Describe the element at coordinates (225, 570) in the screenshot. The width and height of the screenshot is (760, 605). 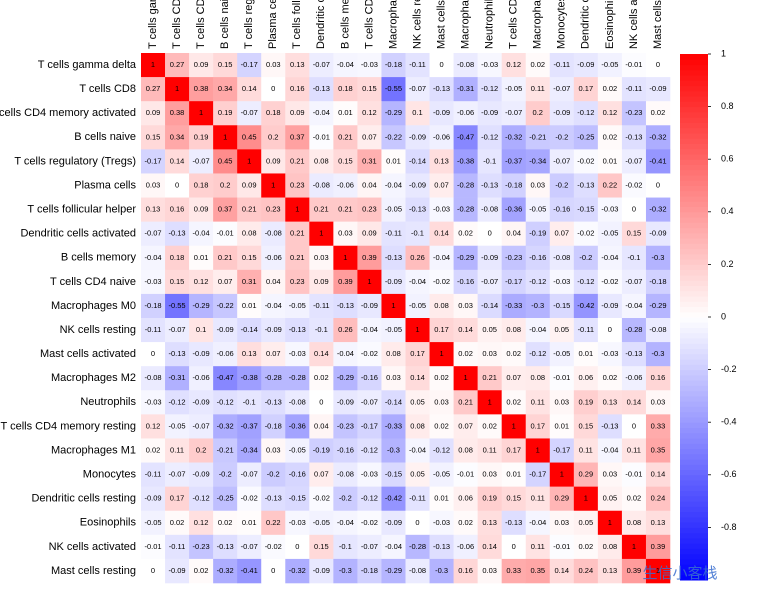
I see `cell-label: -0.32` at that location.